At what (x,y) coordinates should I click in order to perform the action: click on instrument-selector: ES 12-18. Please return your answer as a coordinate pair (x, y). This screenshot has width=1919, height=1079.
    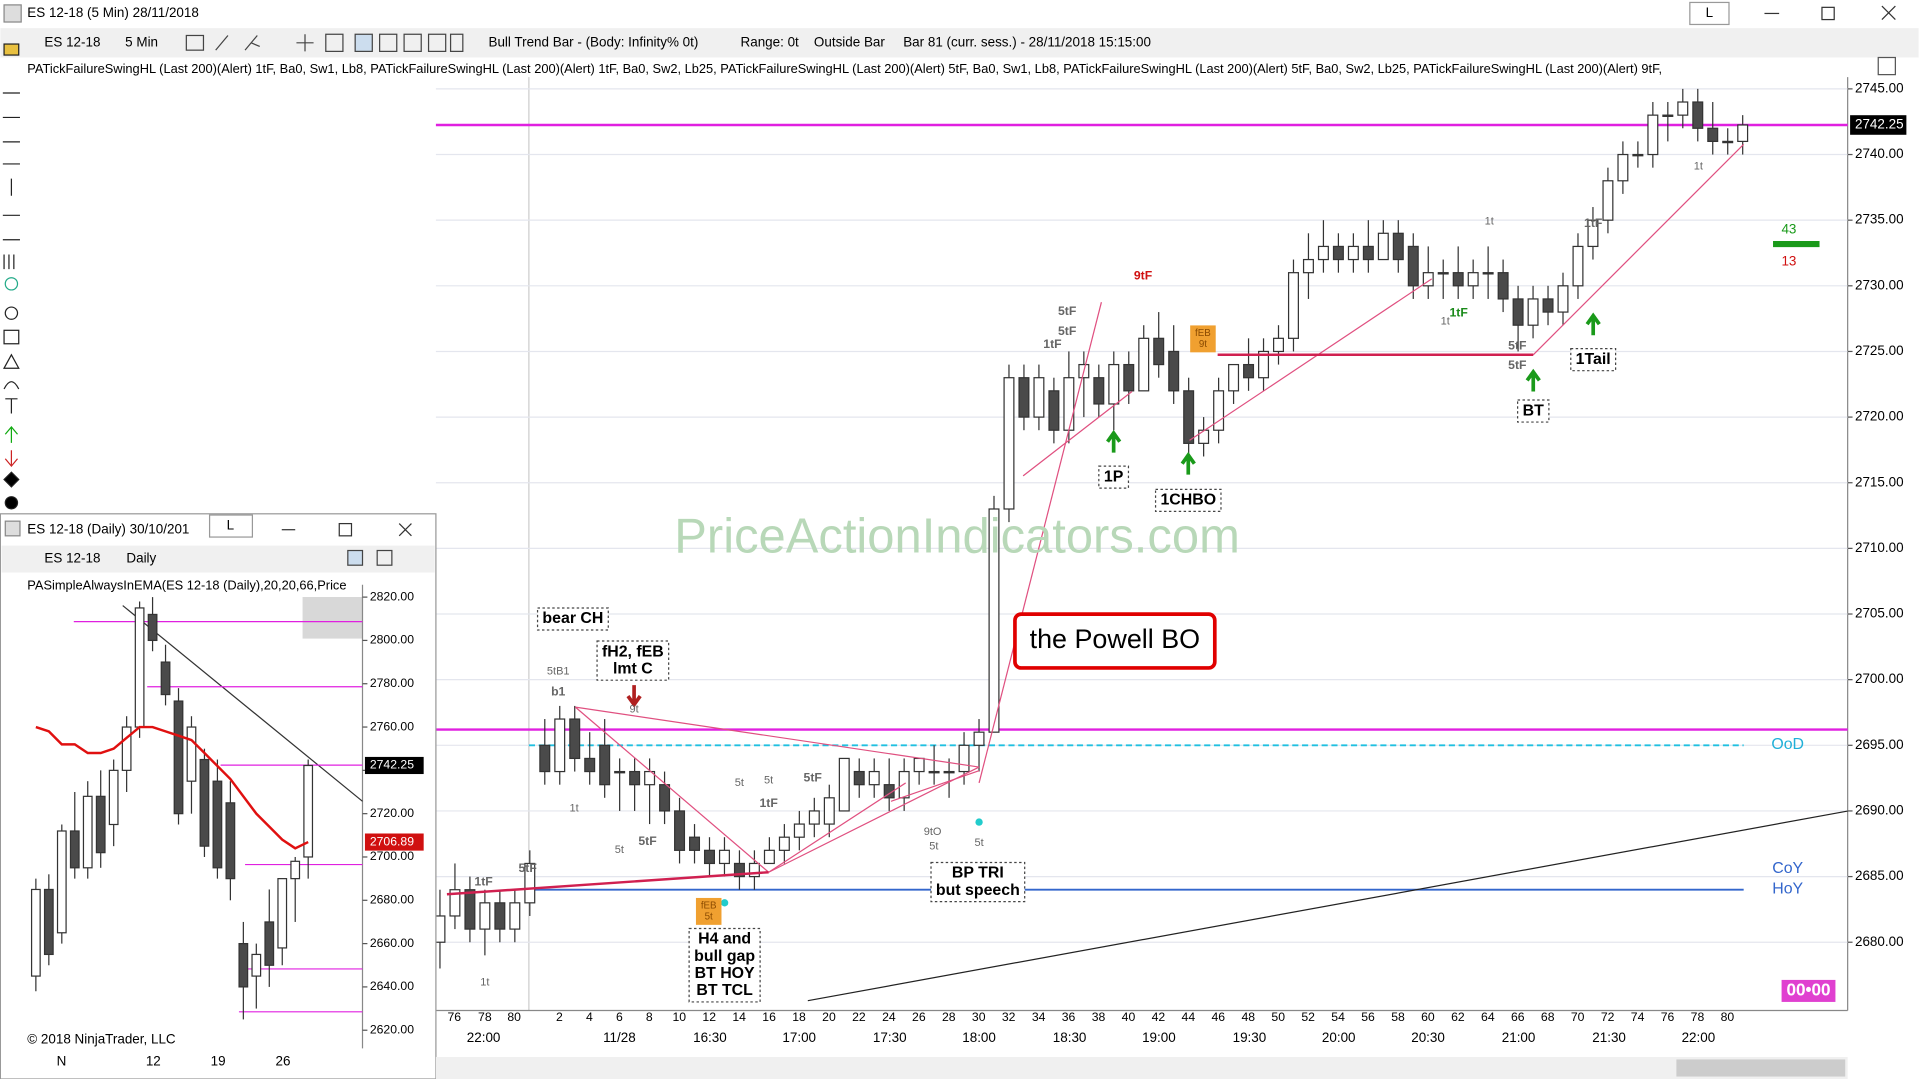
    Looking at the image, I should click on (72, 41).